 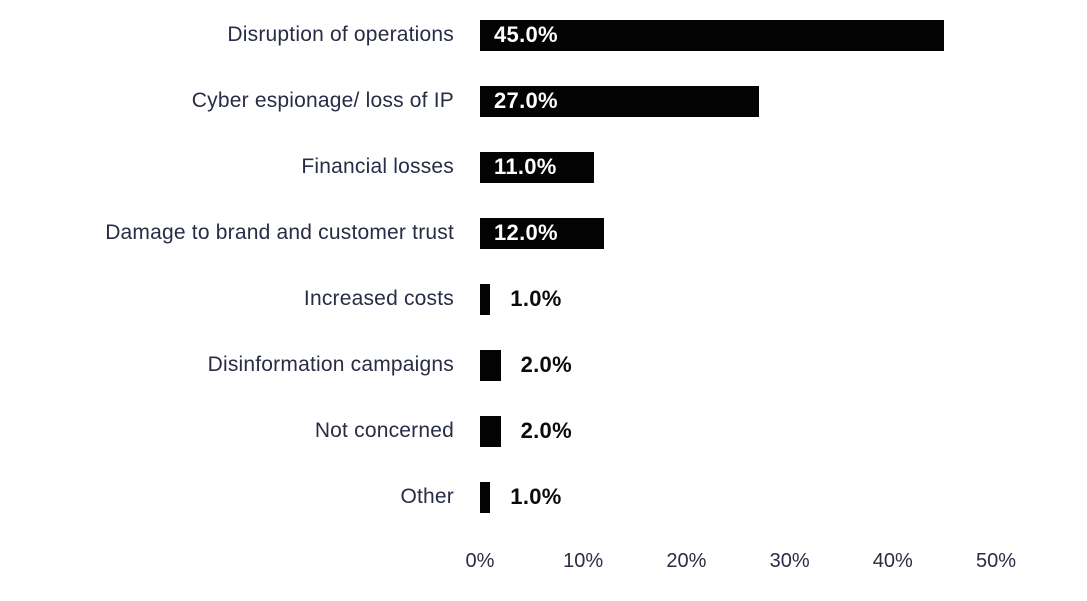 I want to click on bar-plot-area: 27.0%, so click(x=783, y=101).